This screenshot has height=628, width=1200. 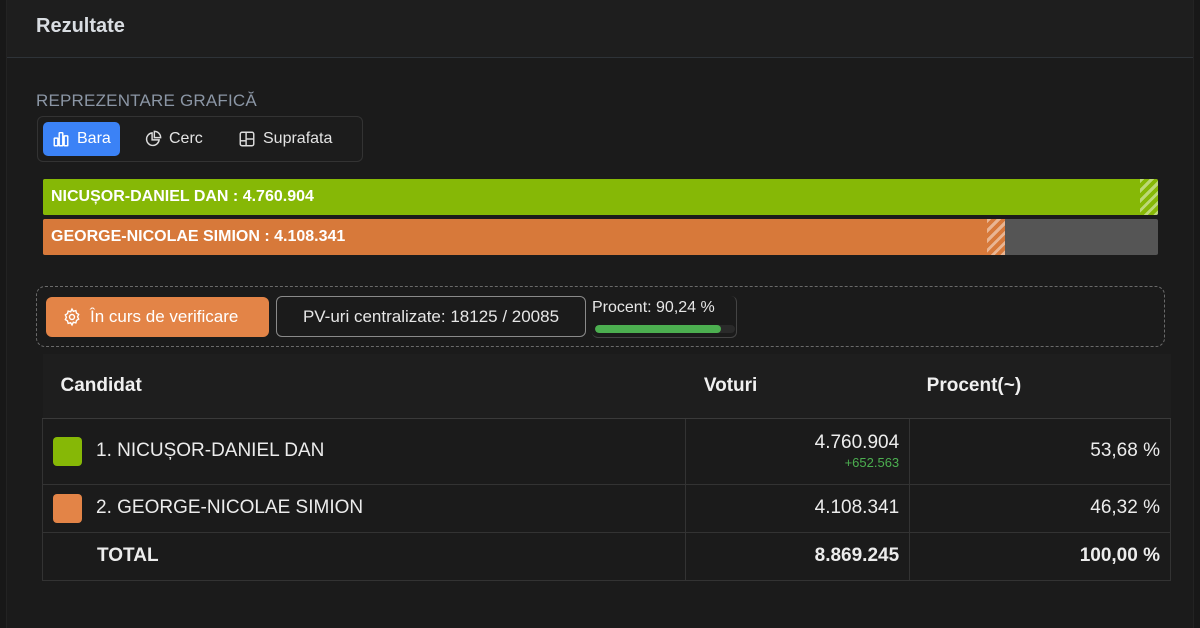 What do you see at coordinates (230, 507) in the screenshot?
I see `candidate-name: 2. GEORGE-NICOLAE SIMION` at bounding box center [230, 507].